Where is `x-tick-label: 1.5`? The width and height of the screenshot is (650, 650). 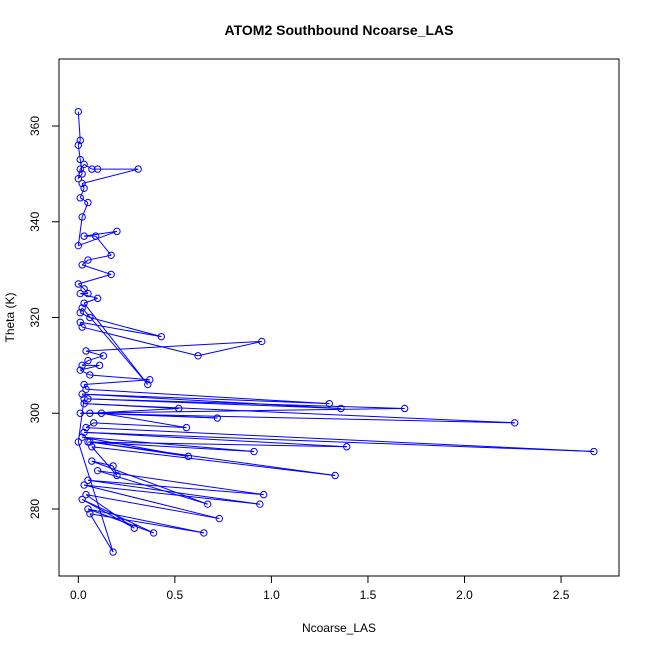 x-tick-label: 1.5 is located at coordinates (368, 595).